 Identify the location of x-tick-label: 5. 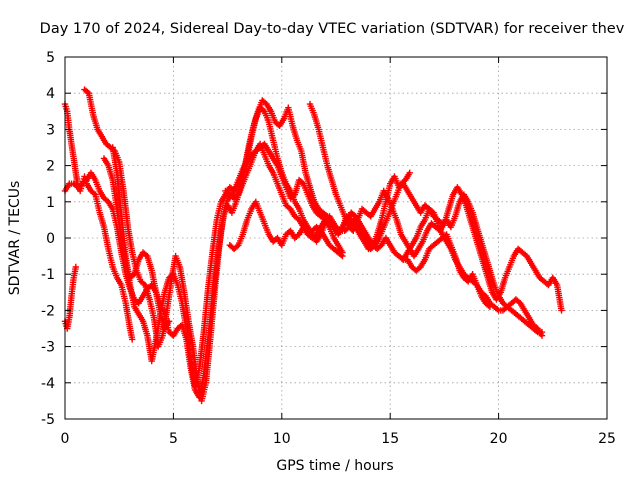
(173, 439).